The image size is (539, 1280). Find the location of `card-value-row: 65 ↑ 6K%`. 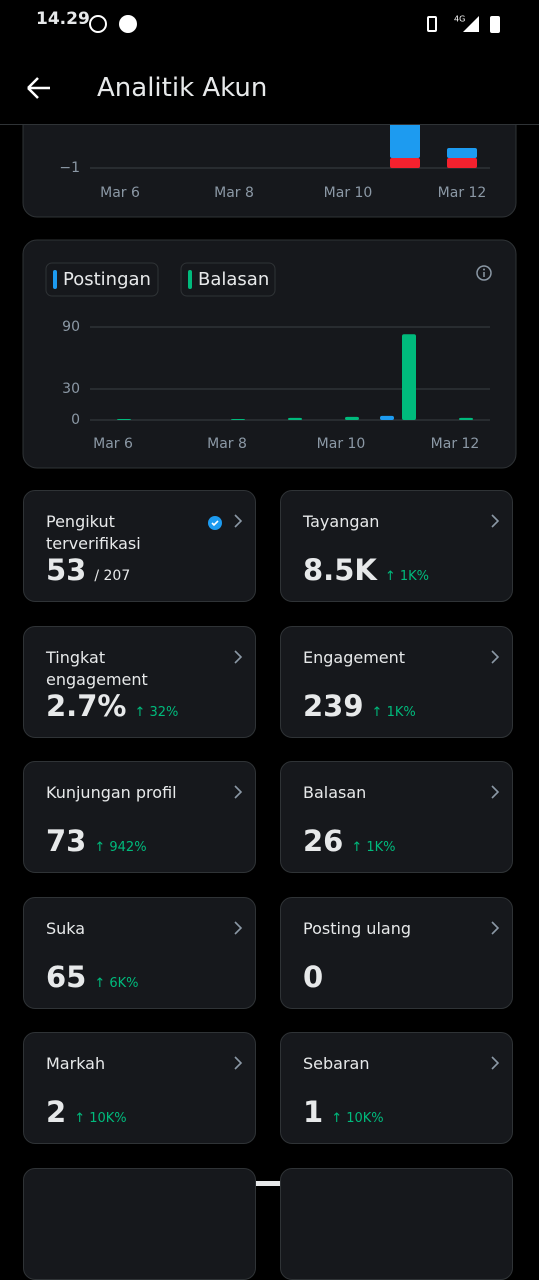

card-value-row: 65 ↑ 6K% is located at coordinates (92, 977).